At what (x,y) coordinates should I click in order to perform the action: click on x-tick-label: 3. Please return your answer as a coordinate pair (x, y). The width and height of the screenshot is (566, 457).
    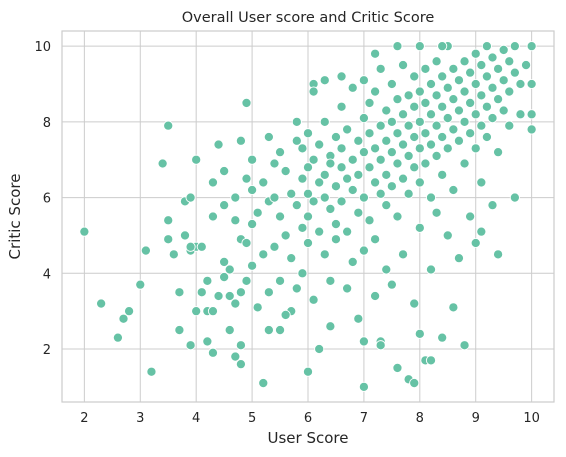
    Looking at the image, I should click on (140, 418).